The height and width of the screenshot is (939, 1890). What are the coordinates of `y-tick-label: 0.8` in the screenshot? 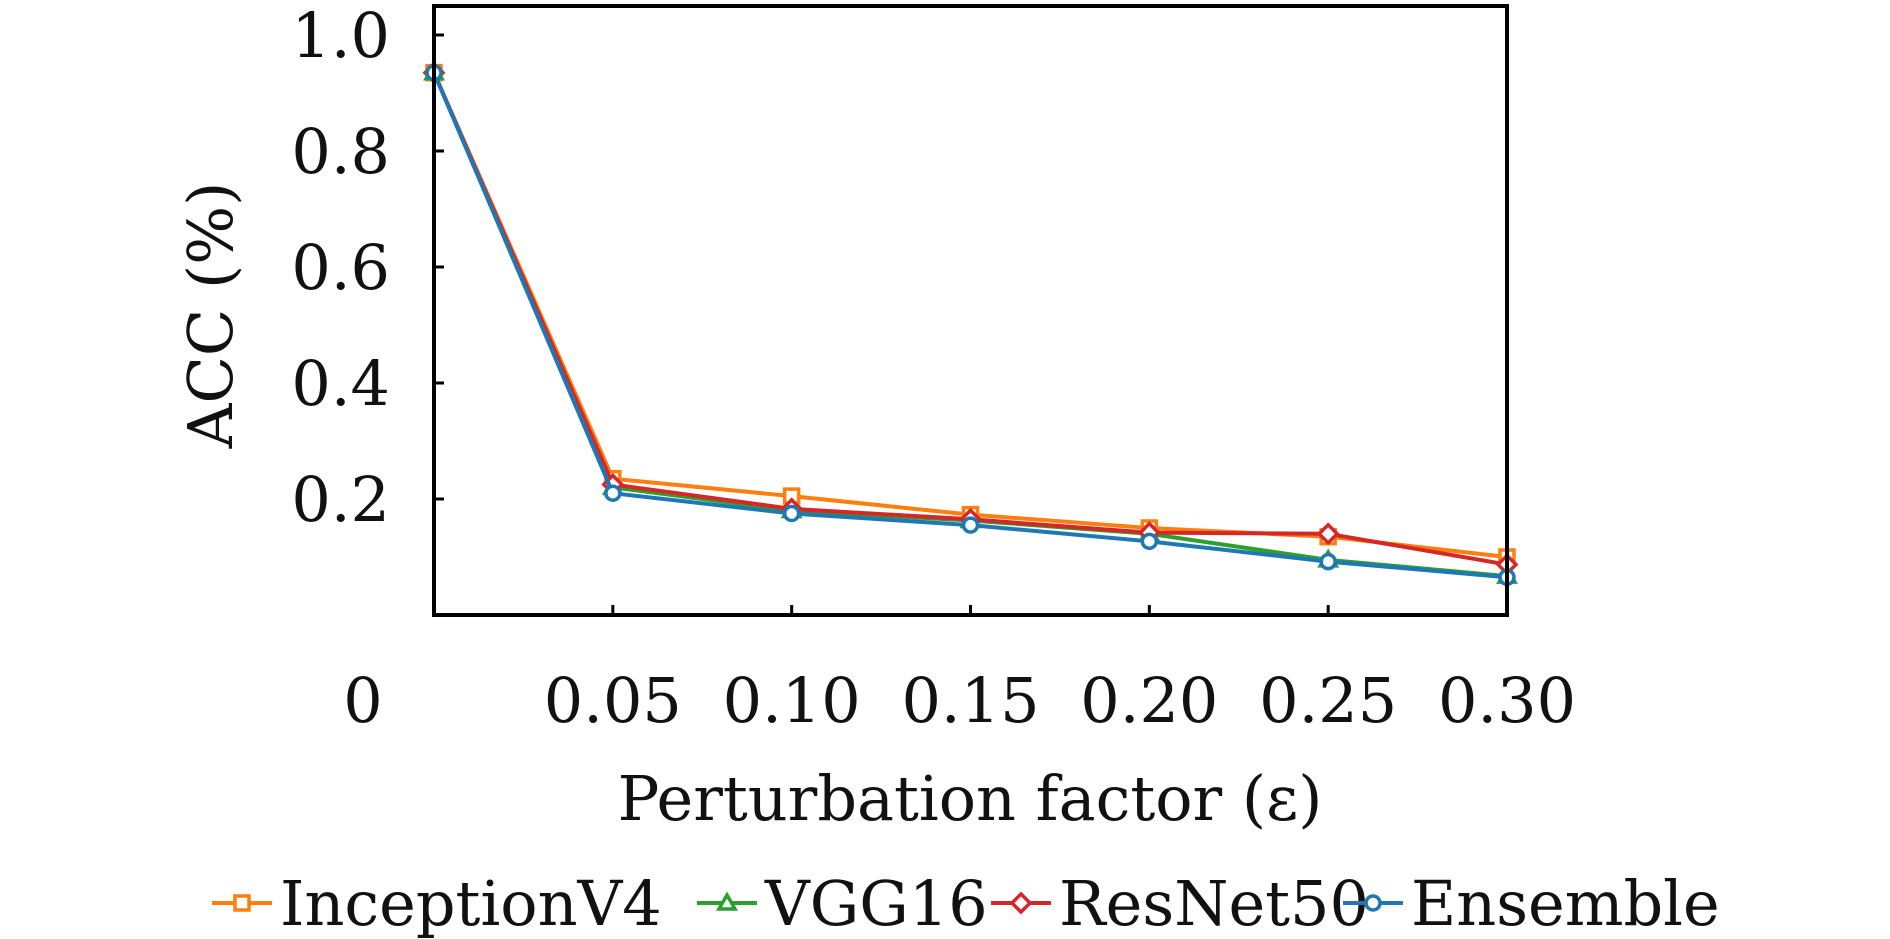 It's located at (340, 151).